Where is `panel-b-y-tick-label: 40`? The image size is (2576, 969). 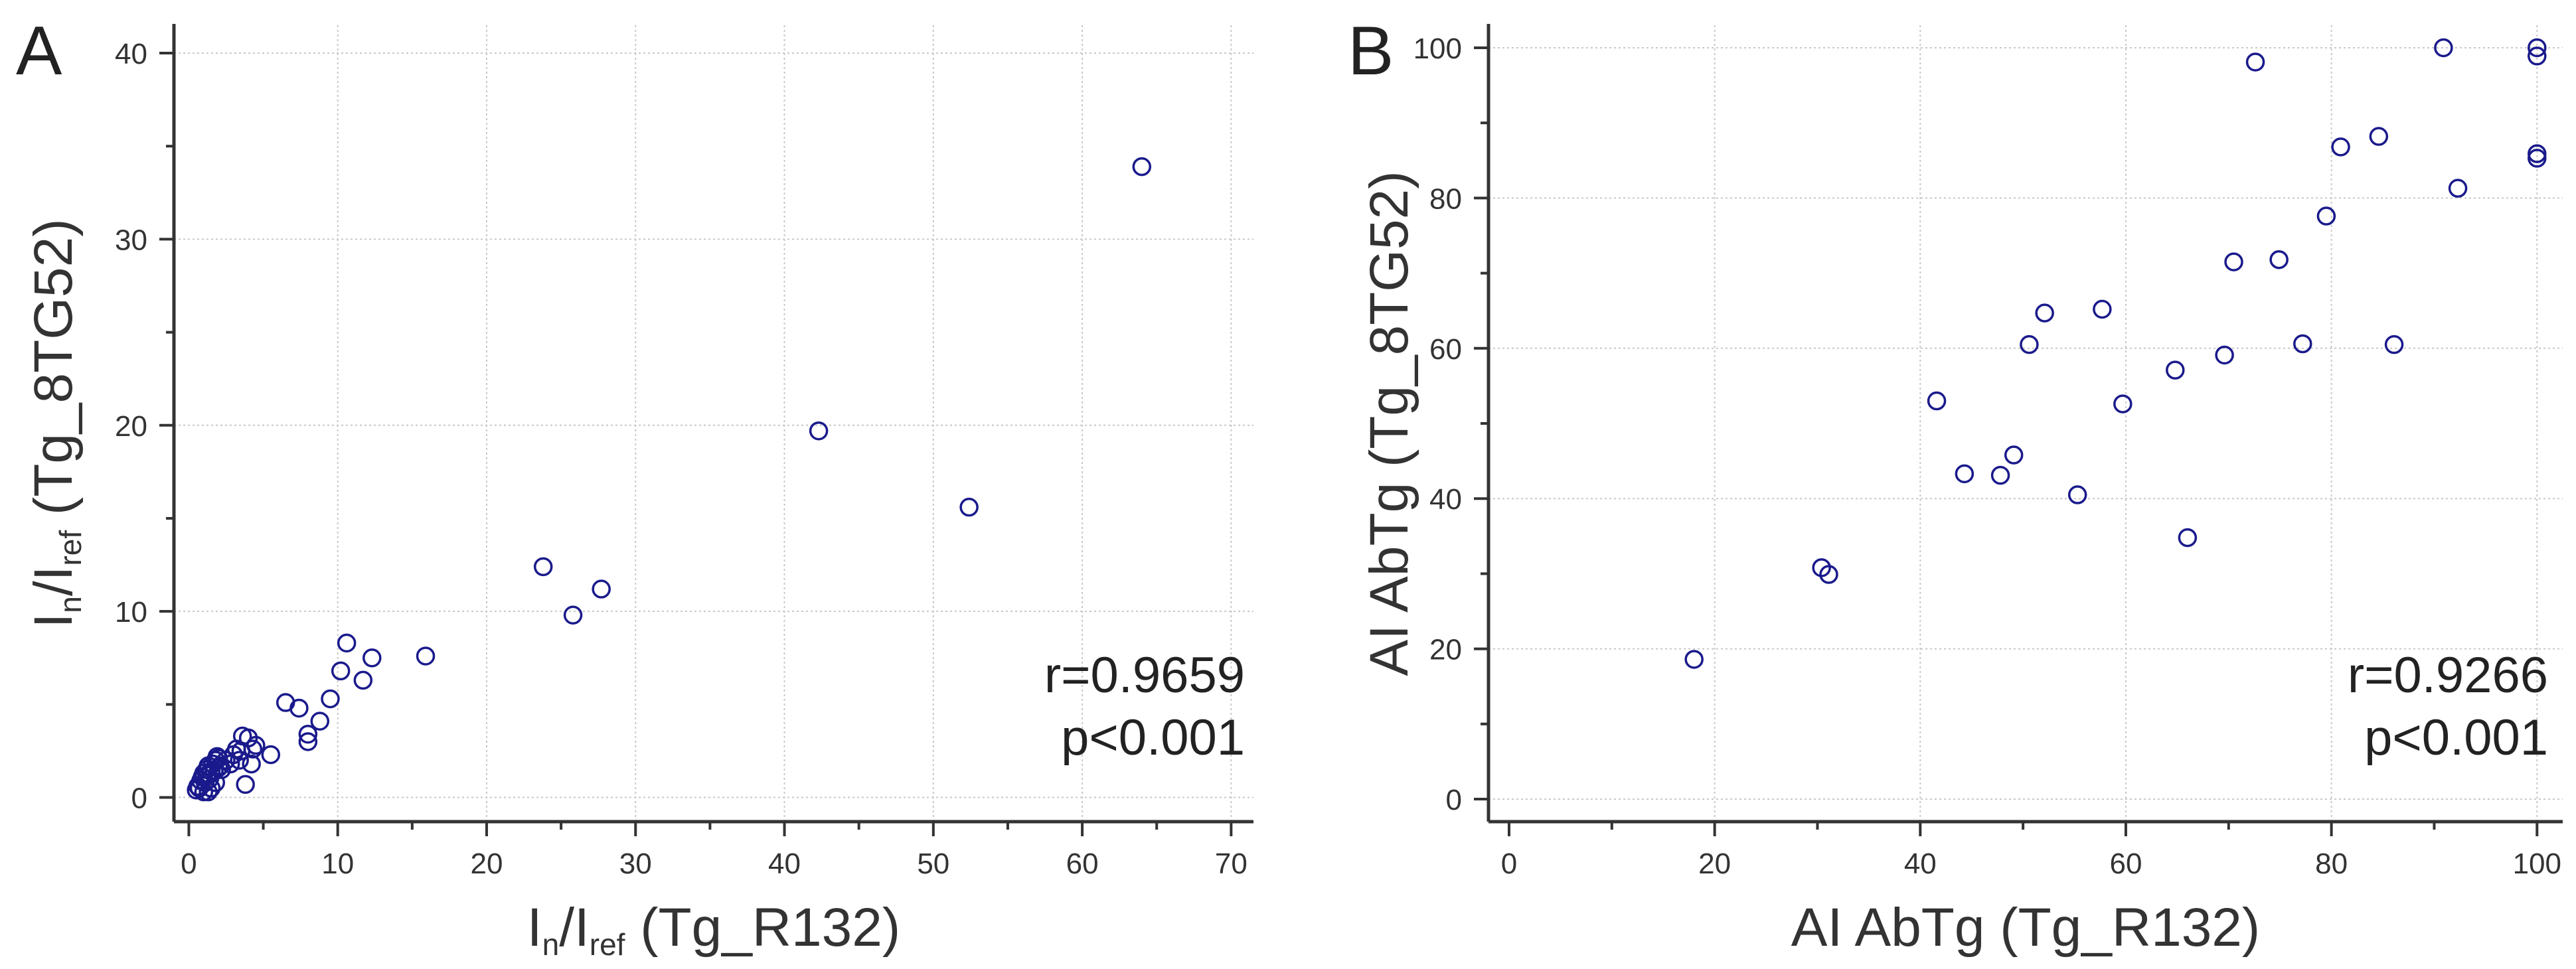 panel-b-y-tick-label: 40 is located at coordinates (1445, 499).